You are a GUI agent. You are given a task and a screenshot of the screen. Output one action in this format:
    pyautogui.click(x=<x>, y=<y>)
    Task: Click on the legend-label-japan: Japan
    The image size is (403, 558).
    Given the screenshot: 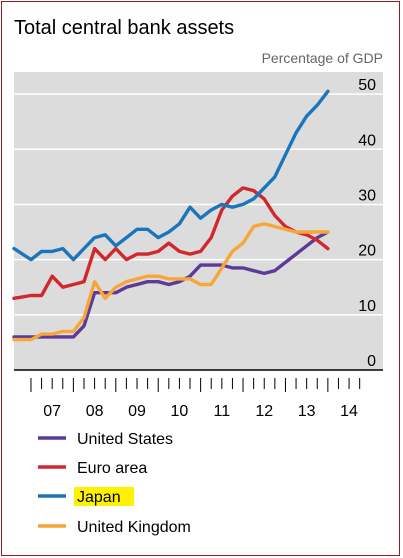 What is the action you would take?
    pyautogui.click(x=99, y=497)
    